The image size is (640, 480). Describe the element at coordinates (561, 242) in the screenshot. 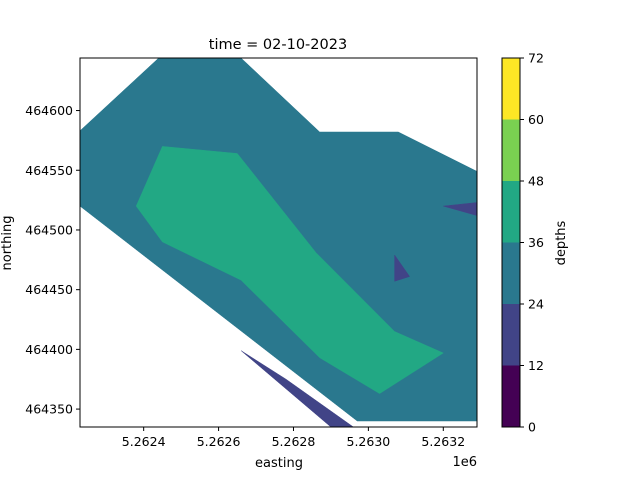

I see `colorbar-label: depths` at that location.